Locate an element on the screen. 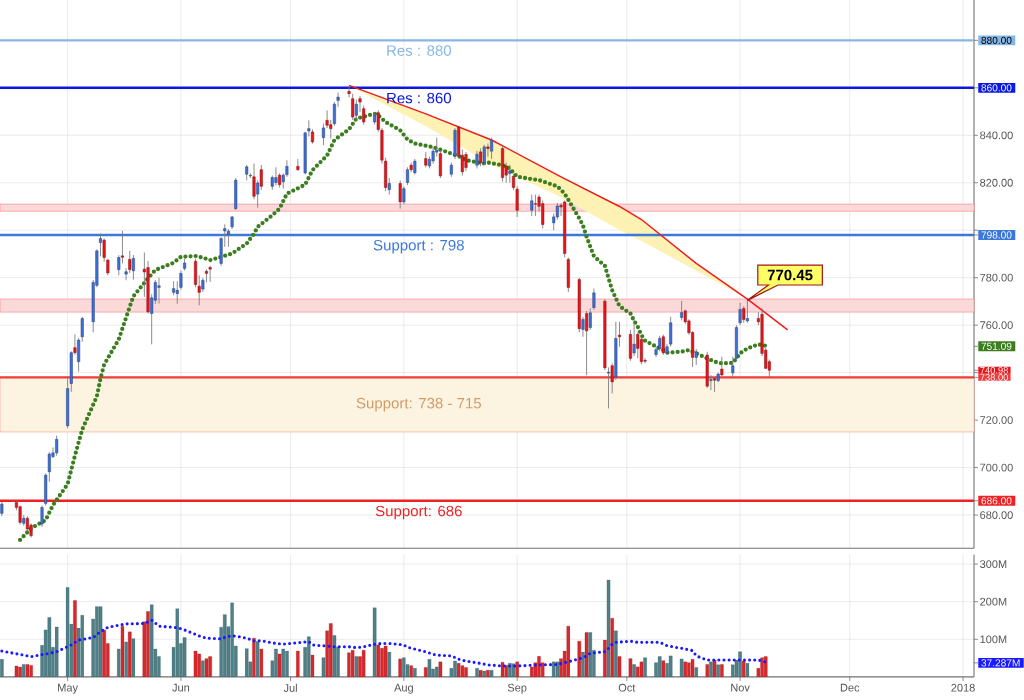 The width and height of the screenshot is (1024, 700). y-tick-label: 798.00 is located at coordinates (996, 235).